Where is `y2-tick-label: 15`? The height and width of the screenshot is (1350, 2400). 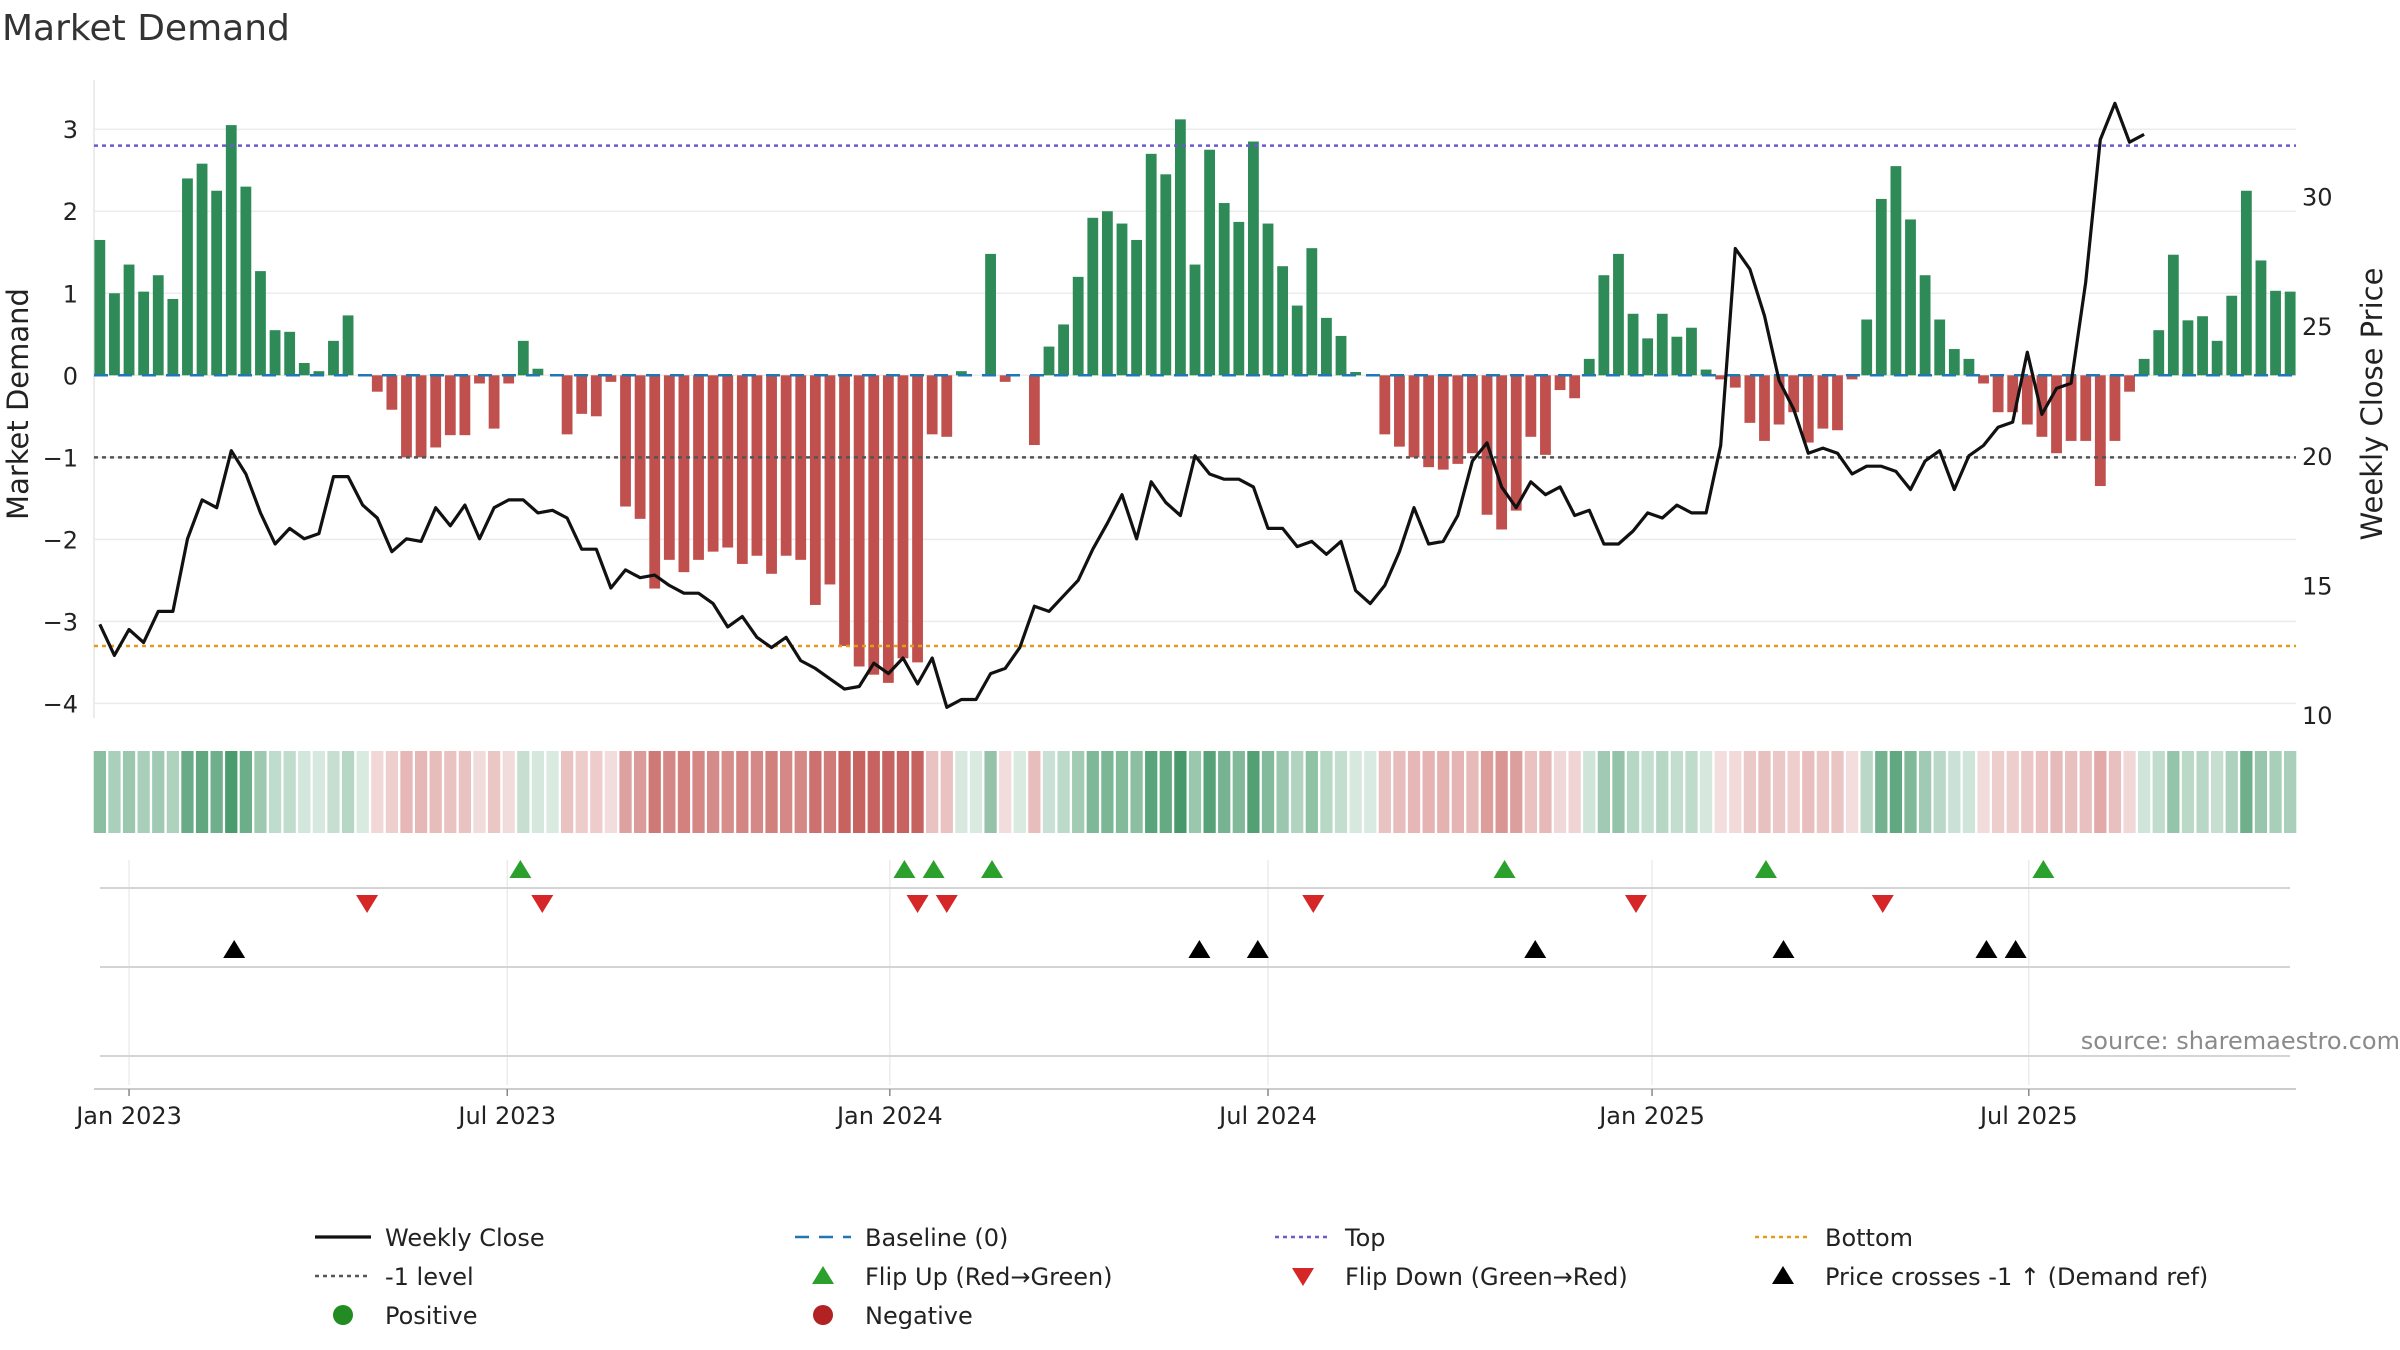
y2-tick-label: 15 is located at coordinates (2317, 586).